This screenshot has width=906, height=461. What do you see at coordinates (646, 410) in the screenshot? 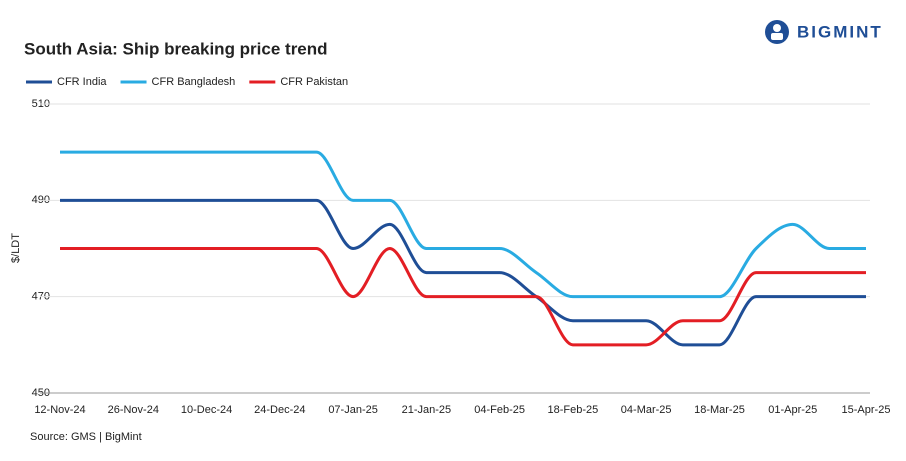
I see `x-tick-label: 04-Mar-25` at bounding box center [646, 410].